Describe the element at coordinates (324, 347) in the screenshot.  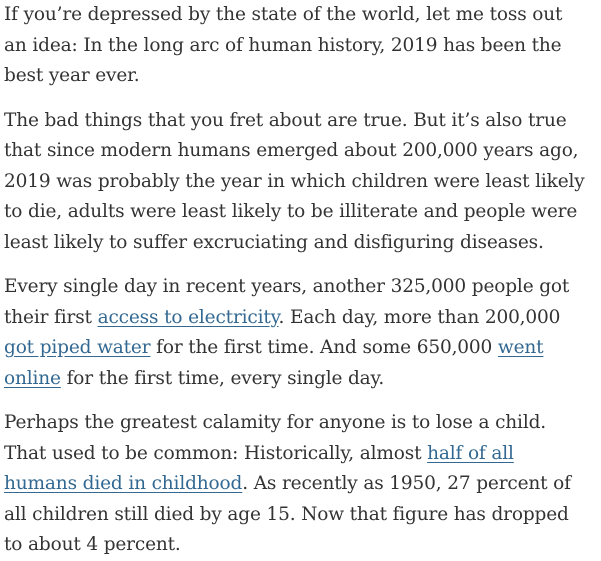
I see `paragraph-text: for the first time. And some 650,000` at that location.